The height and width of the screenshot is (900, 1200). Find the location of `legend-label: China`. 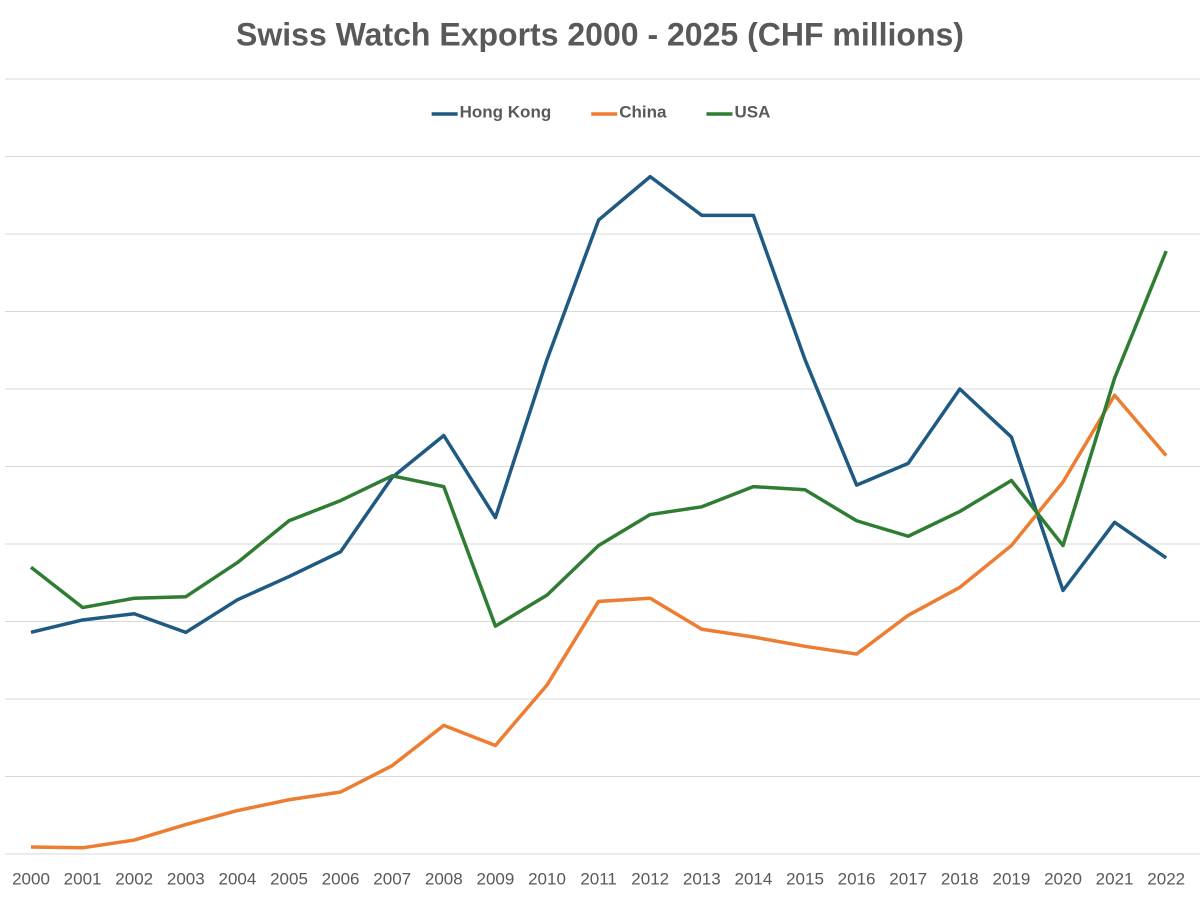

legend-label: China is located at coordinates (643, 111).